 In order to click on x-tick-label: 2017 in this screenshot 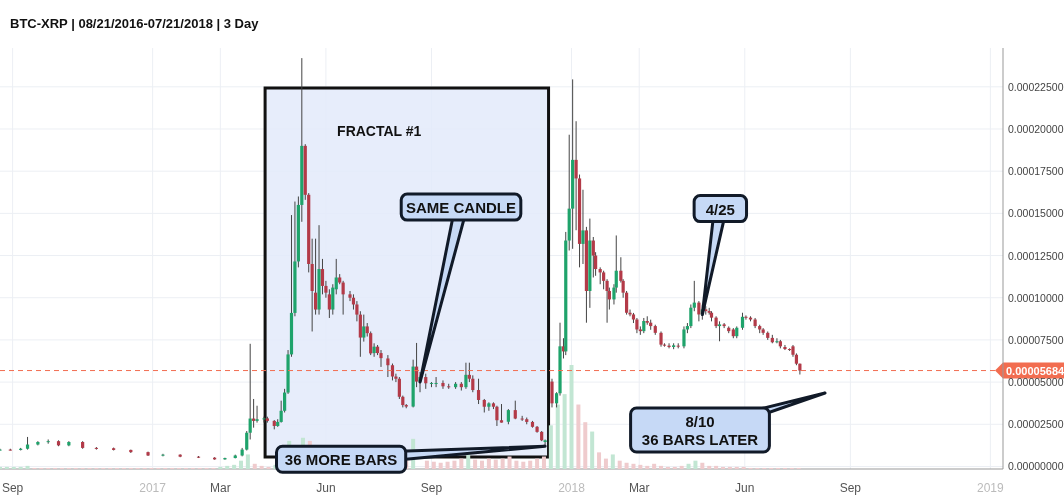, I will do `click(153, 488)`.